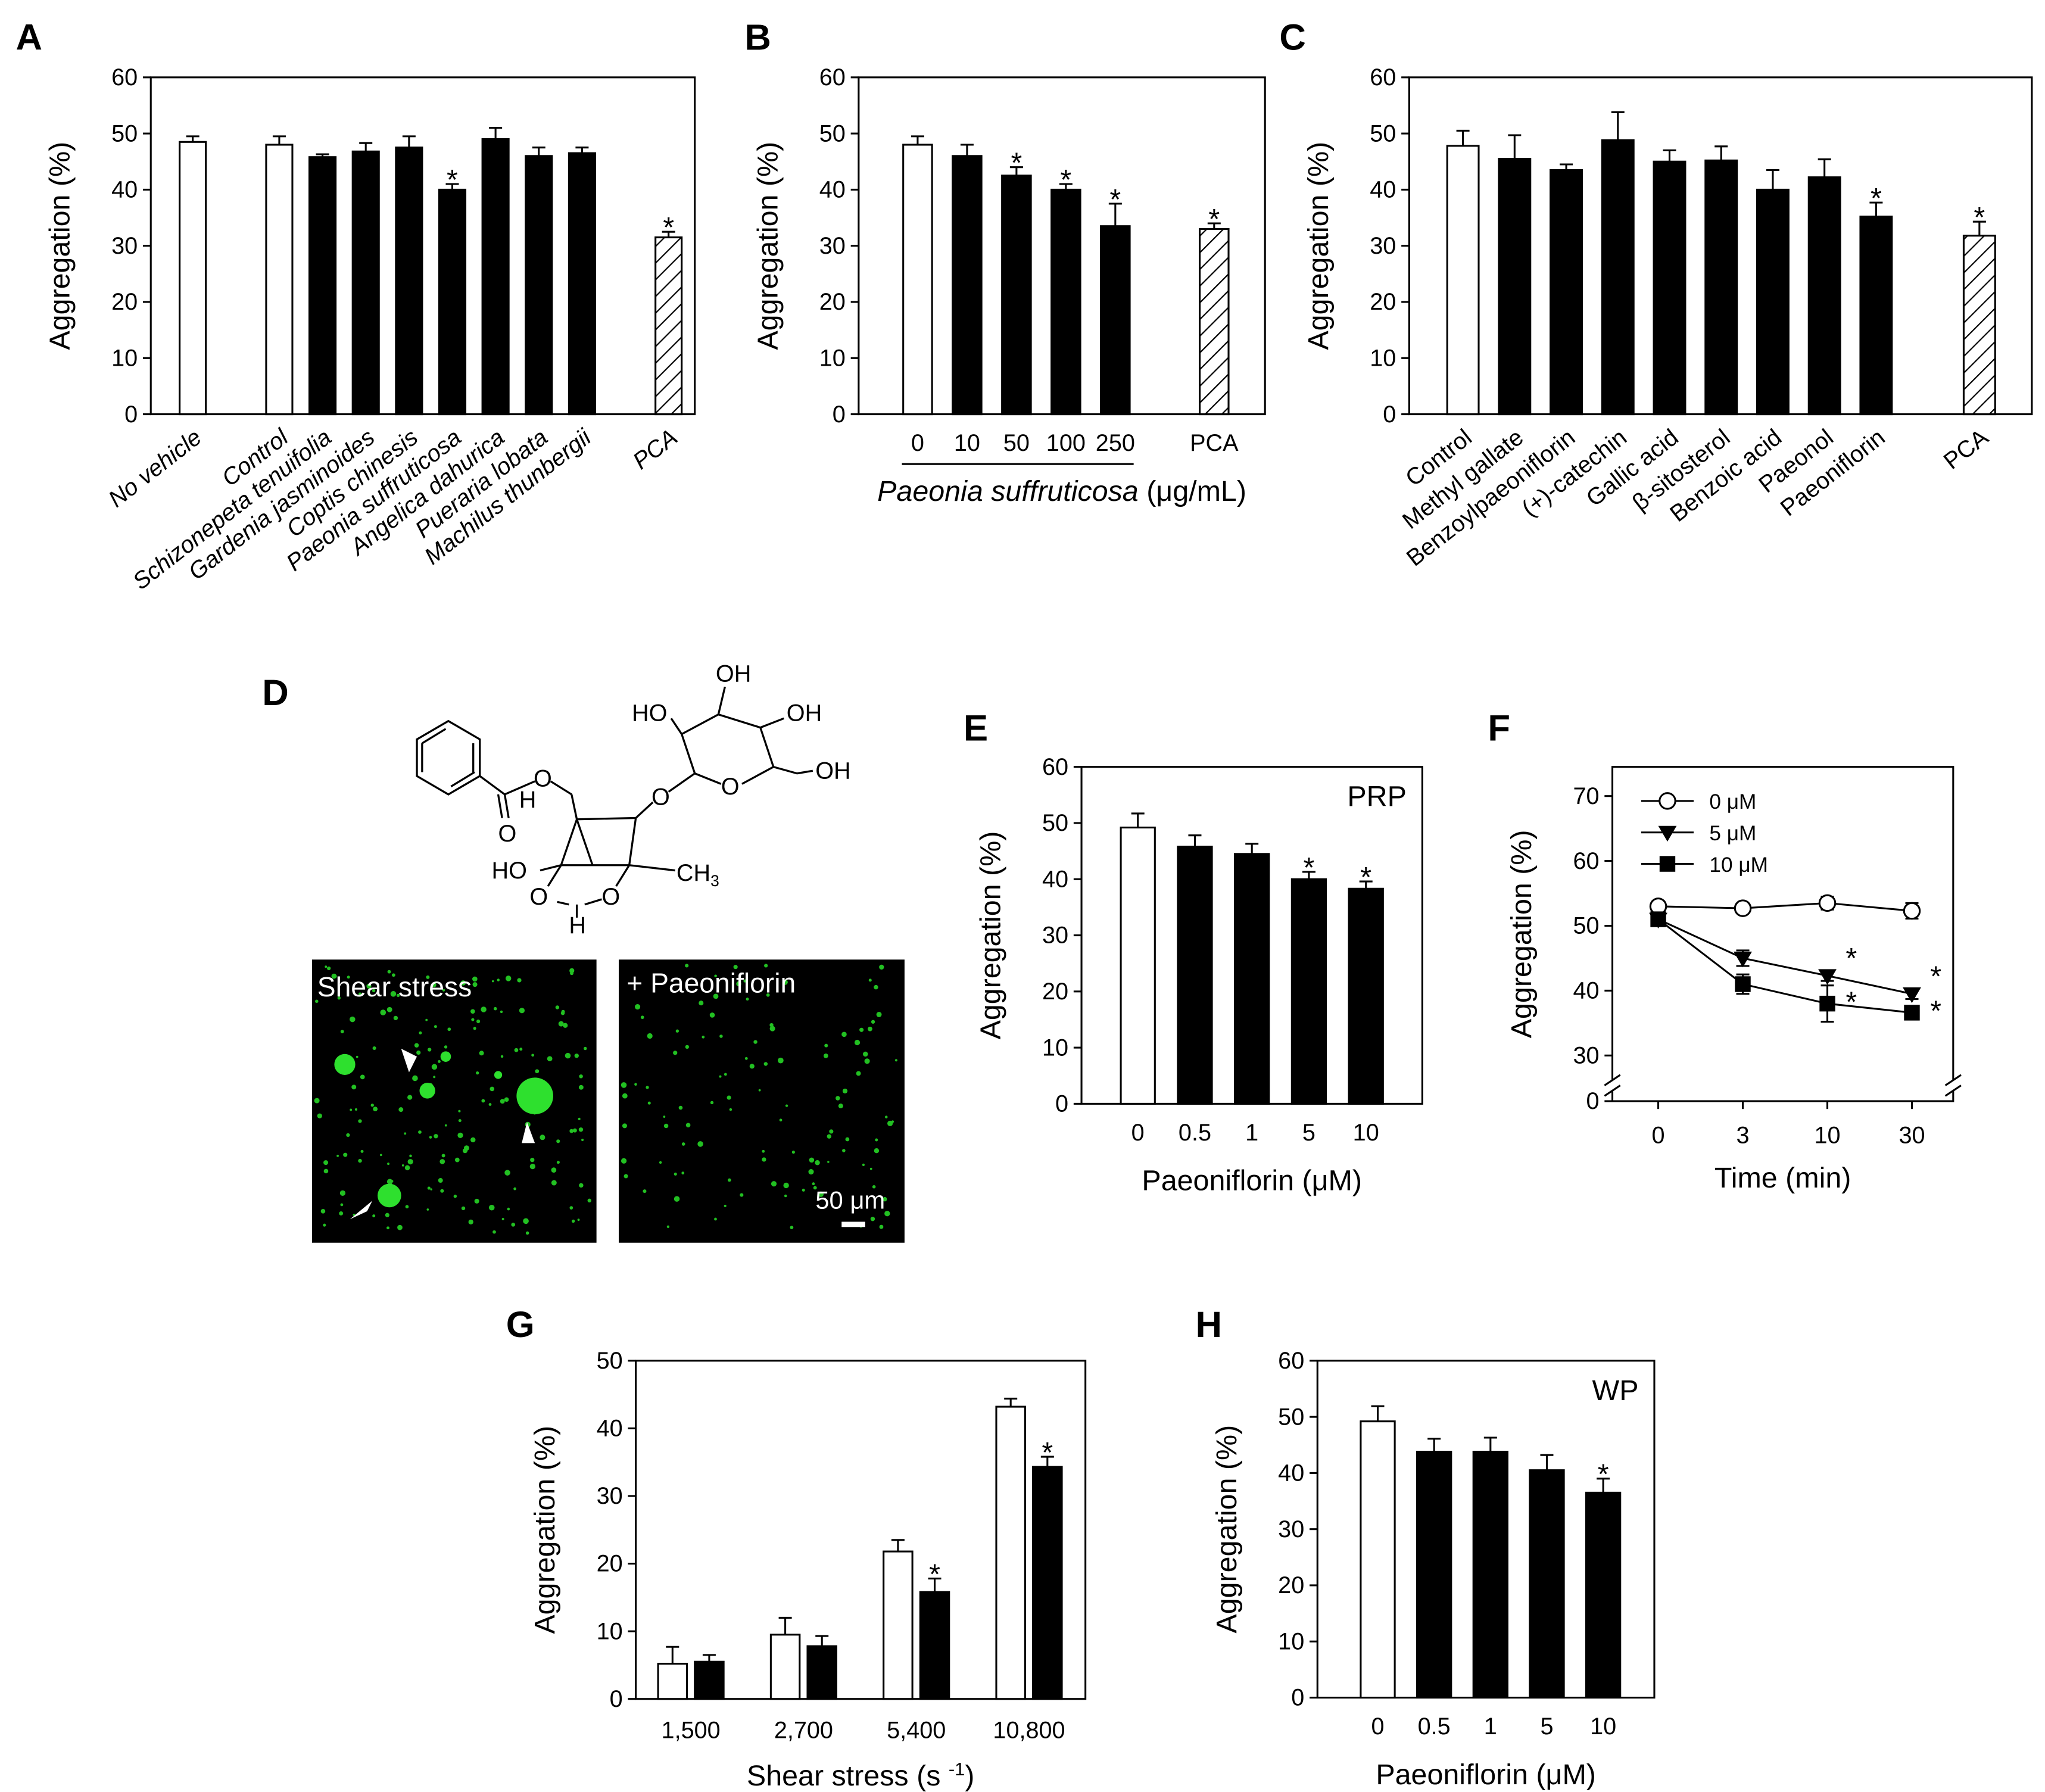 The height and width of the screenshot is (1792, 2045). Describe the element at coordinates (655, 449) in the screenshot. I see `x-tick-label: PCA` at that location.